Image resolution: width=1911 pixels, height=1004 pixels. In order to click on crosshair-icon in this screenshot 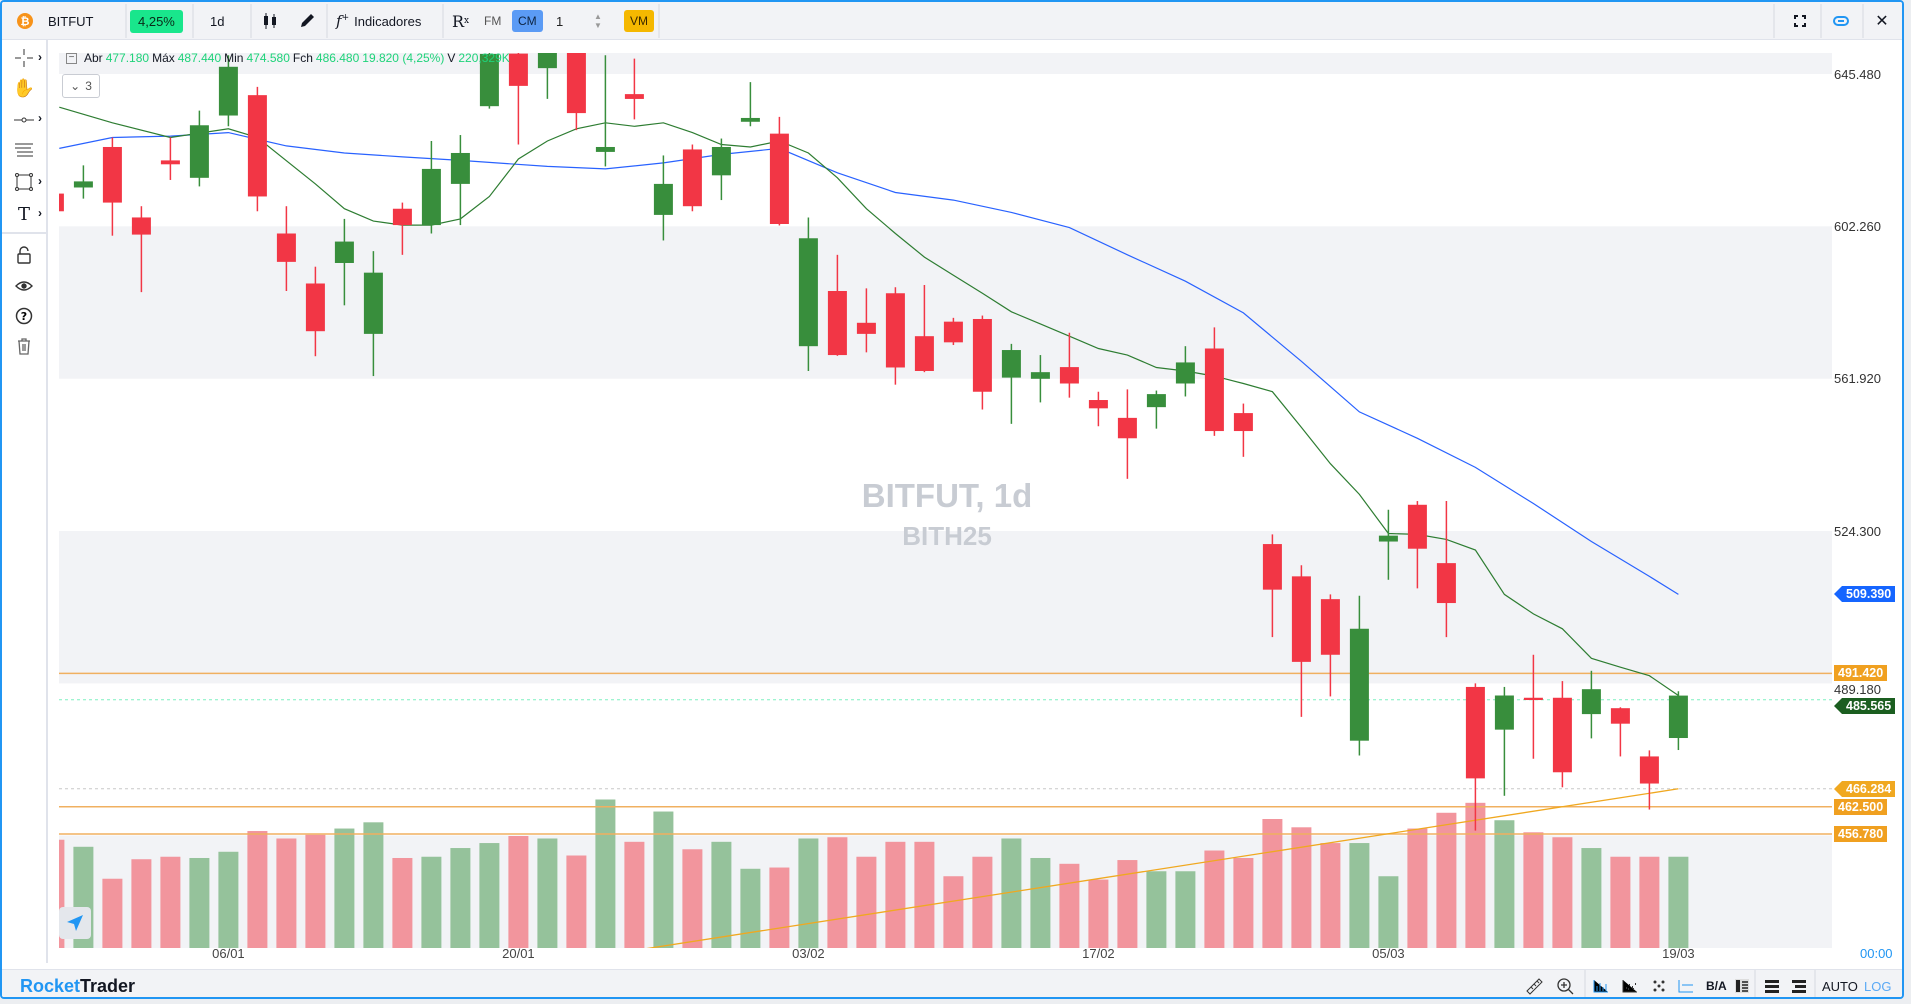, I will do `click(24, 58)`.